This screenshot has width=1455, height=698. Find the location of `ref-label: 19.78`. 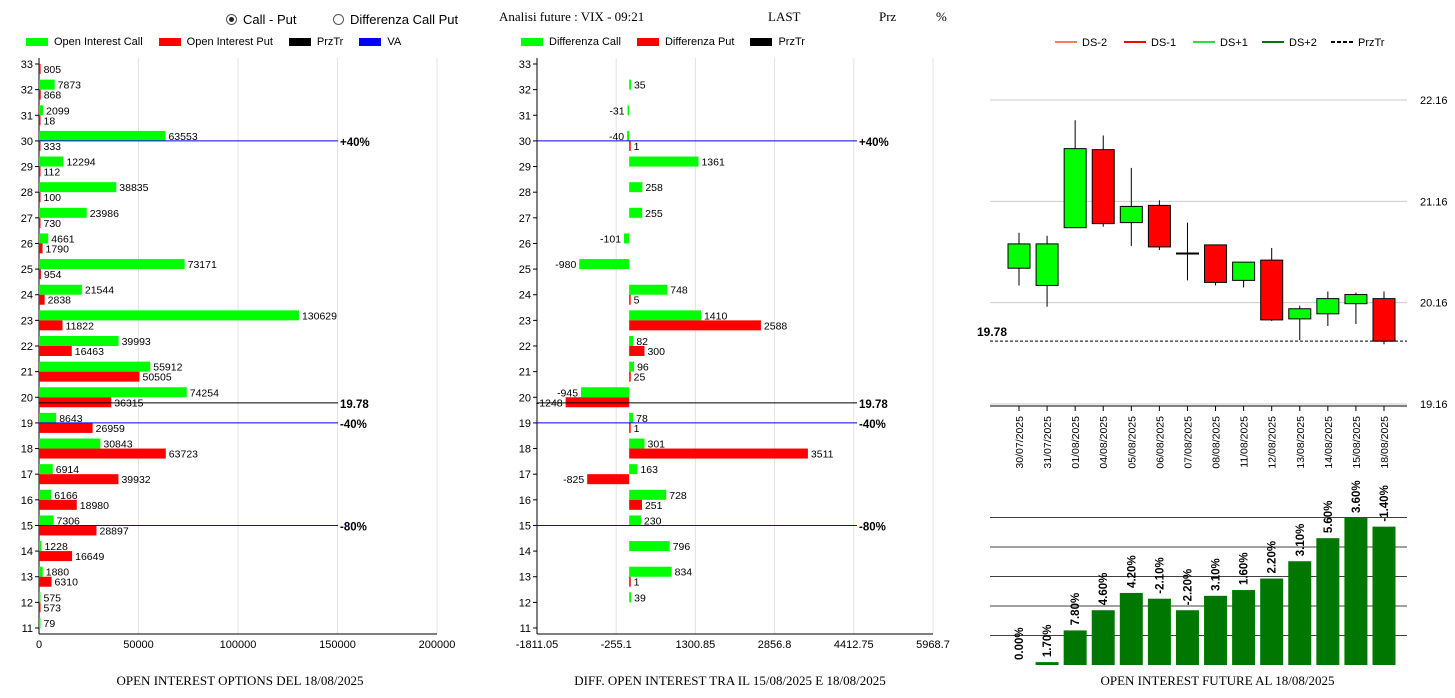

ref-label: 19.78 is located at coordinates (873, 405).